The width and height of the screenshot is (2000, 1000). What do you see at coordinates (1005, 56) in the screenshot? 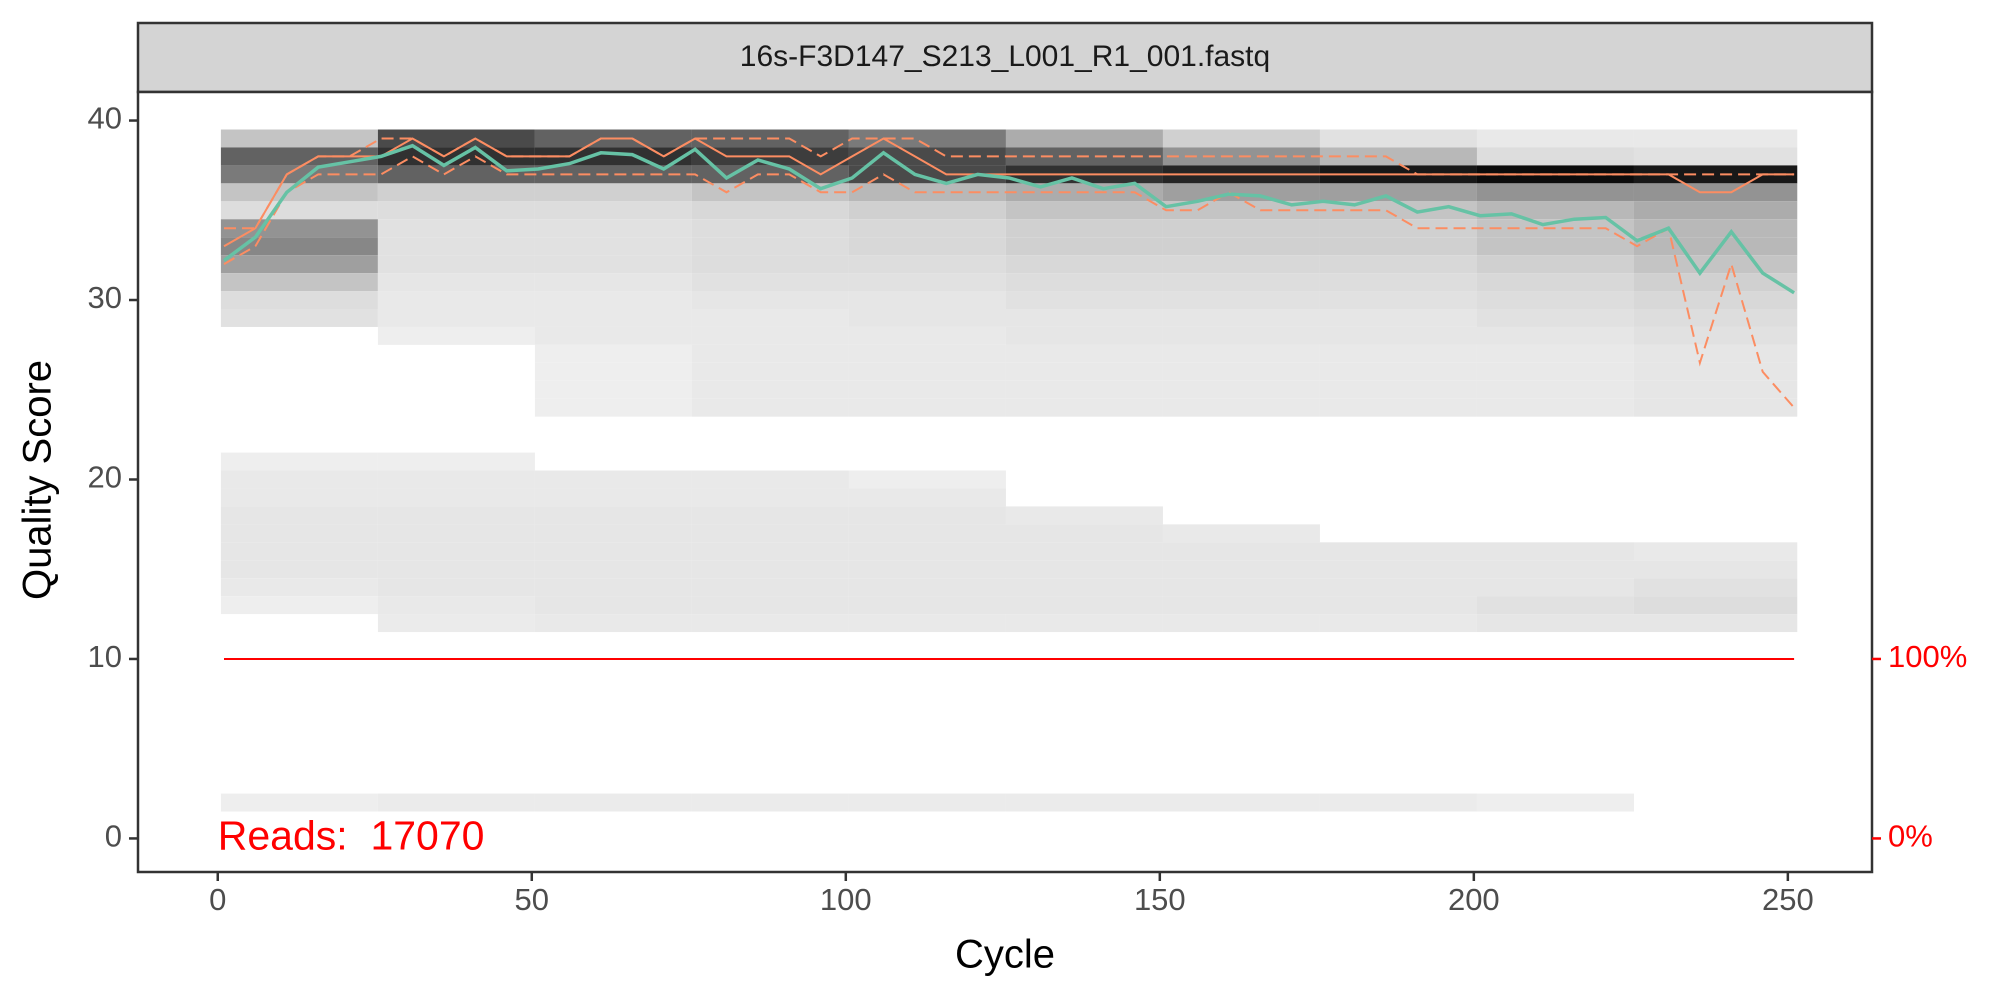
I see `strip-title: 16s-F3D147_S213_L001_R1_001.fastq` at bounding box center [1005, 56].